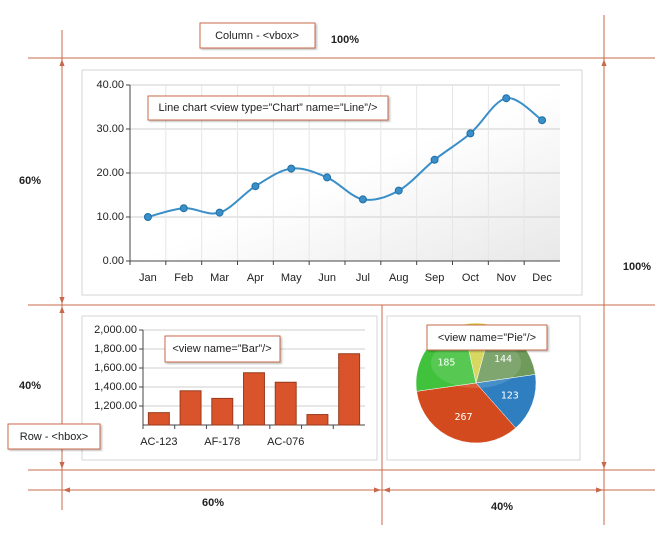 The width and height of the screenshot is (662, 553). I want to click on bottom-height: 40%, so click(30, 386).